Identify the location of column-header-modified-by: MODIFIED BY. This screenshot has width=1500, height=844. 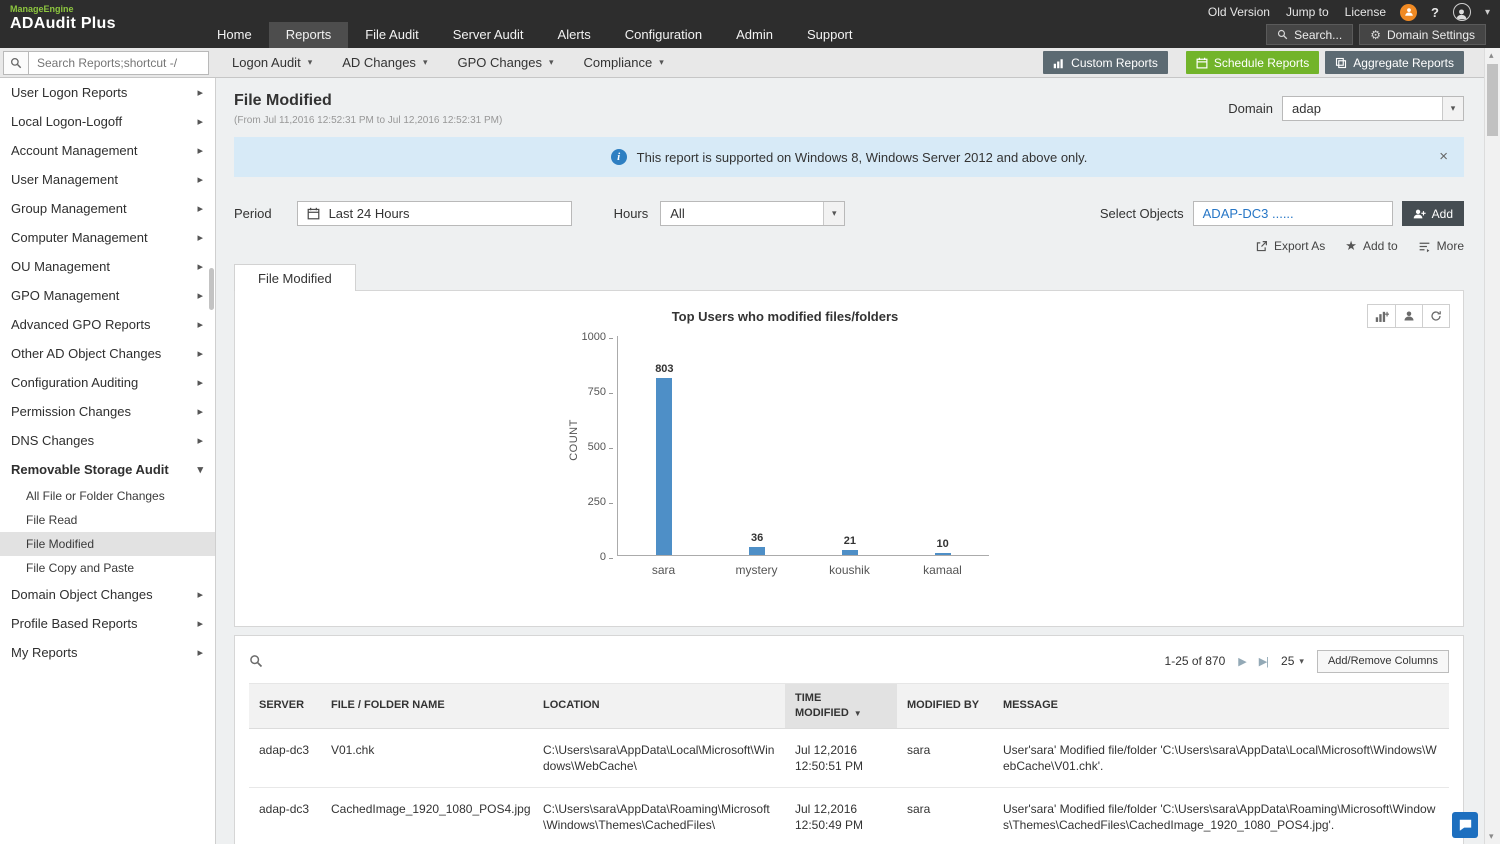
(945, 706).